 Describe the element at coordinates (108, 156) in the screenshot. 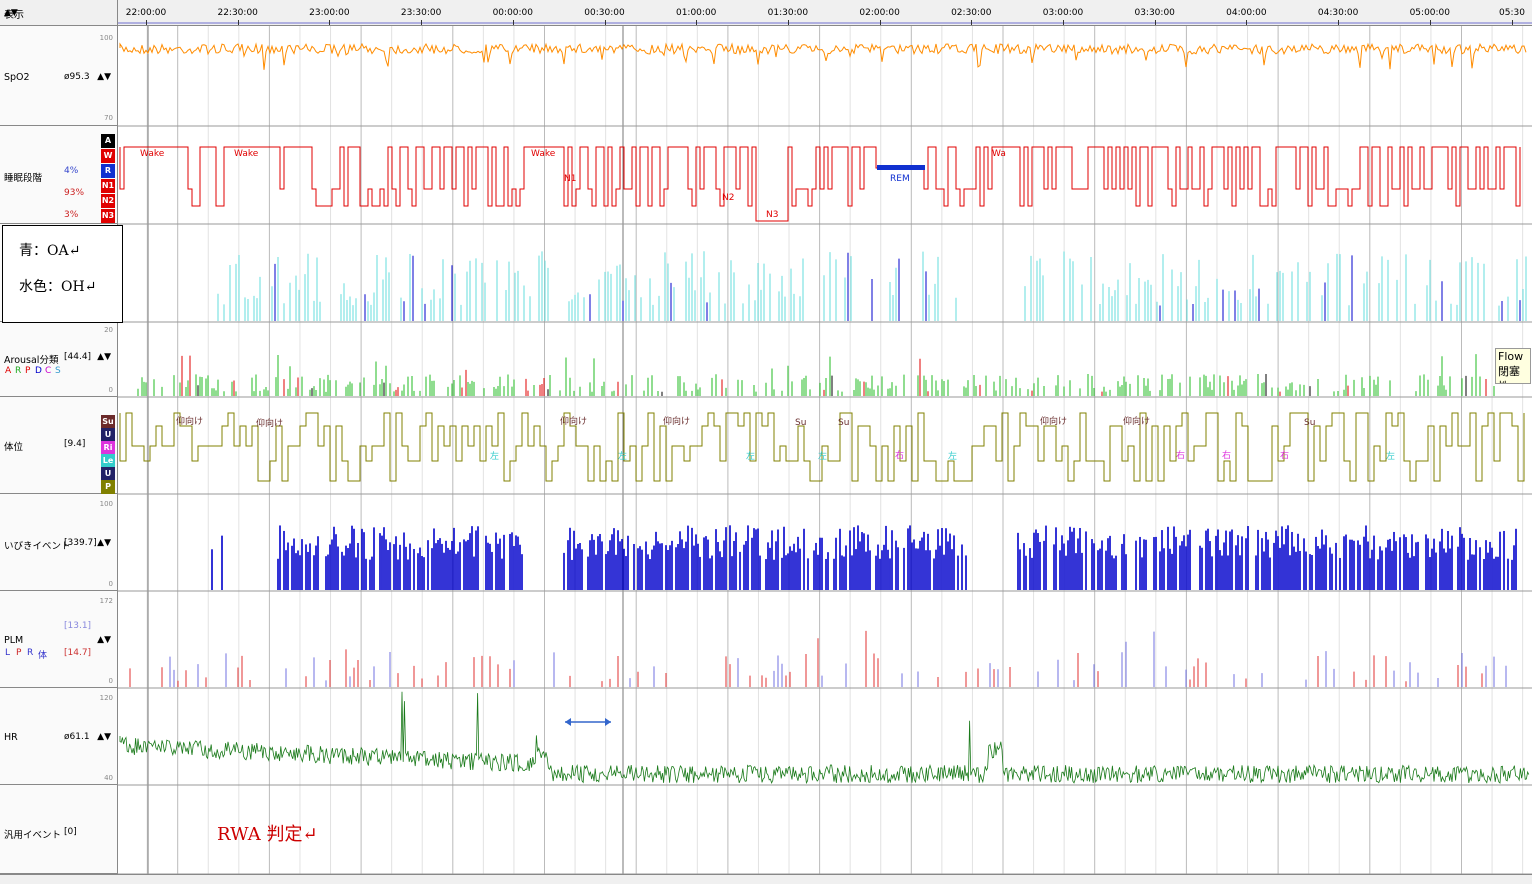

I see `stage-key-w: W` at that location.